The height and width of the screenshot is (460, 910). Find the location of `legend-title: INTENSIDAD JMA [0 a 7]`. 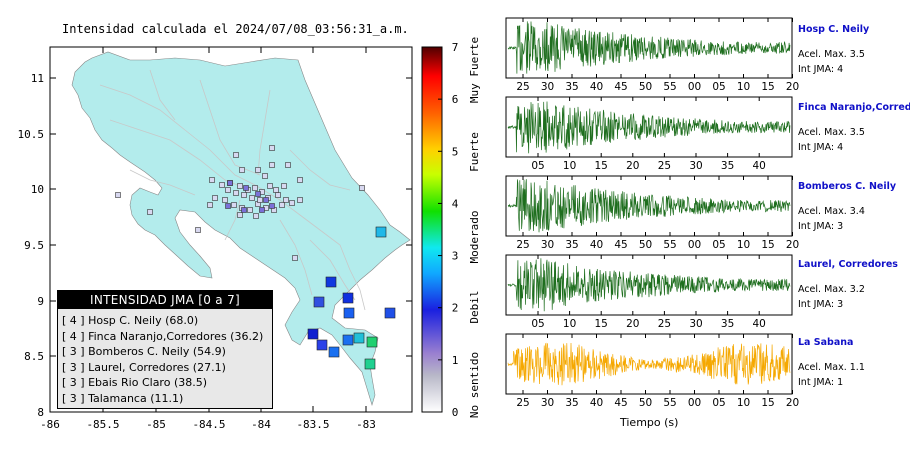

legend-title: INTENSIDAD JMA [0 a 7] is located at coordinates (165, 300).